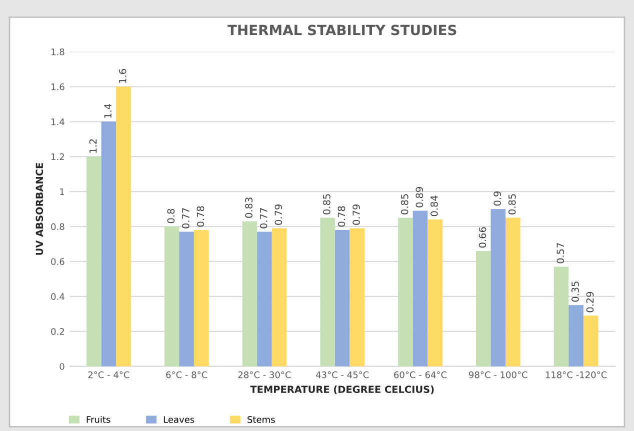 This screenshot has width=634, height=431. I want to click on legend-label: Fruits, so click(98, 419).